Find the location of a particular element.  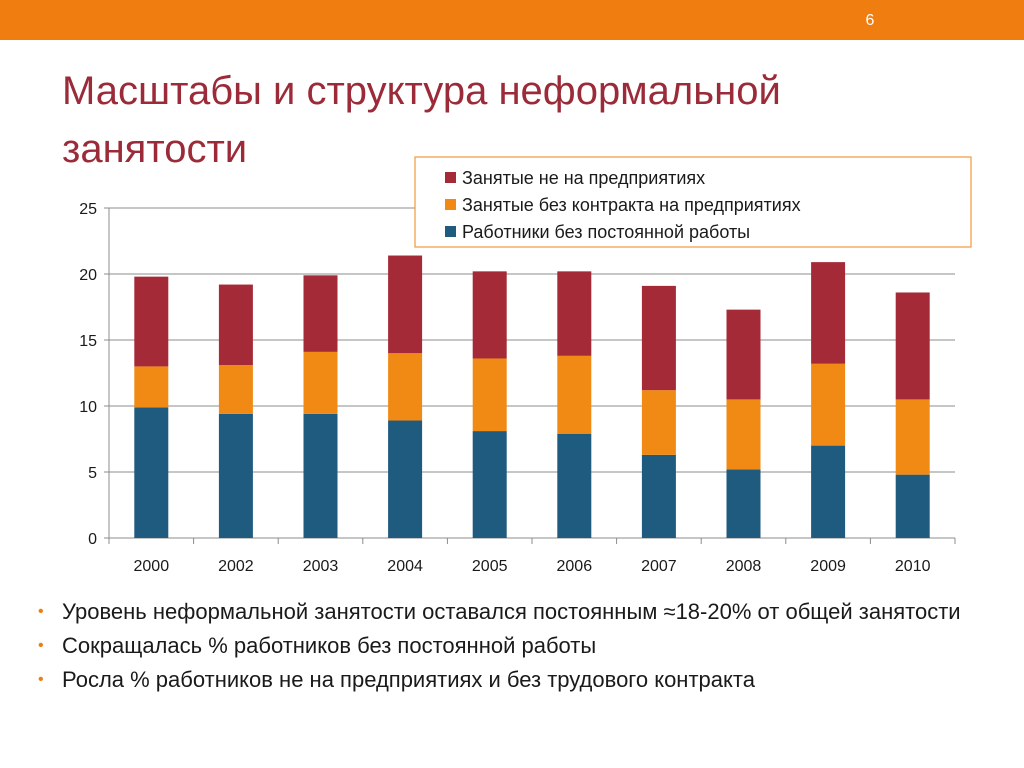

y-tick-label-0: 0 is located at coordinates (92, 539).